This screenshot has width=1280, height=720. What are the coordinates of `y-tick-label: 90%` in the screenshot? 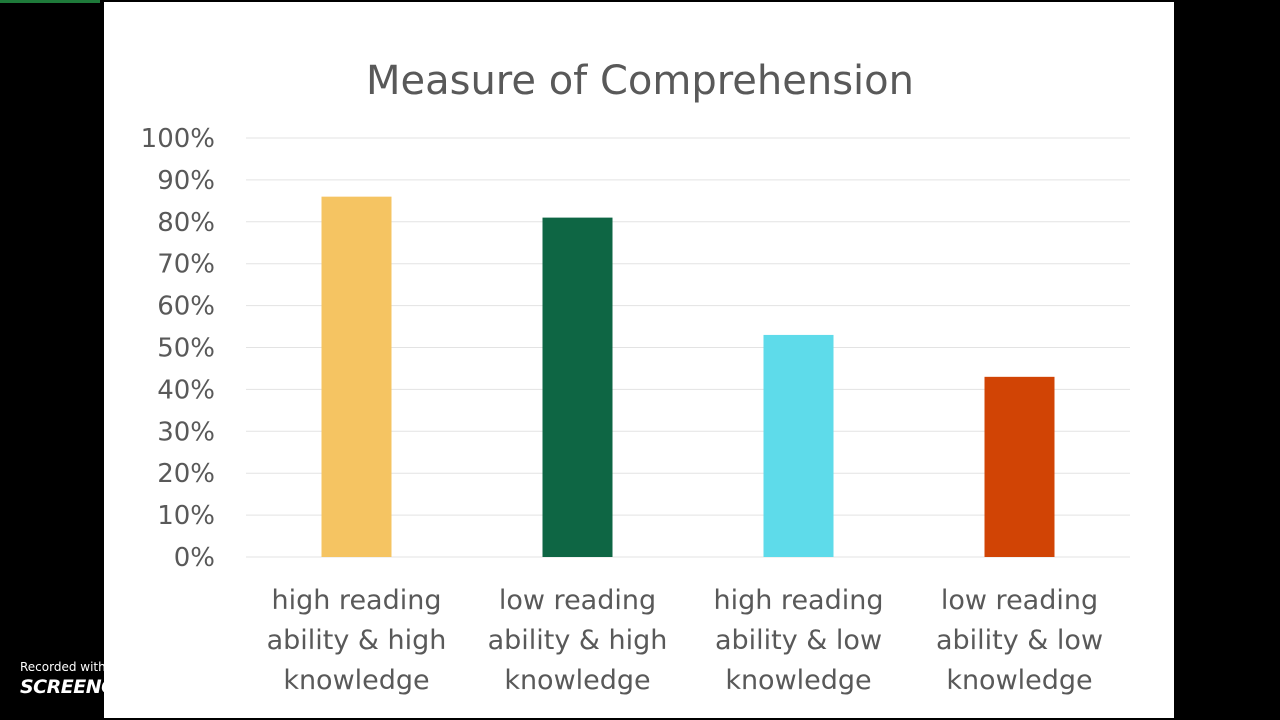 It's located at (186, 181).